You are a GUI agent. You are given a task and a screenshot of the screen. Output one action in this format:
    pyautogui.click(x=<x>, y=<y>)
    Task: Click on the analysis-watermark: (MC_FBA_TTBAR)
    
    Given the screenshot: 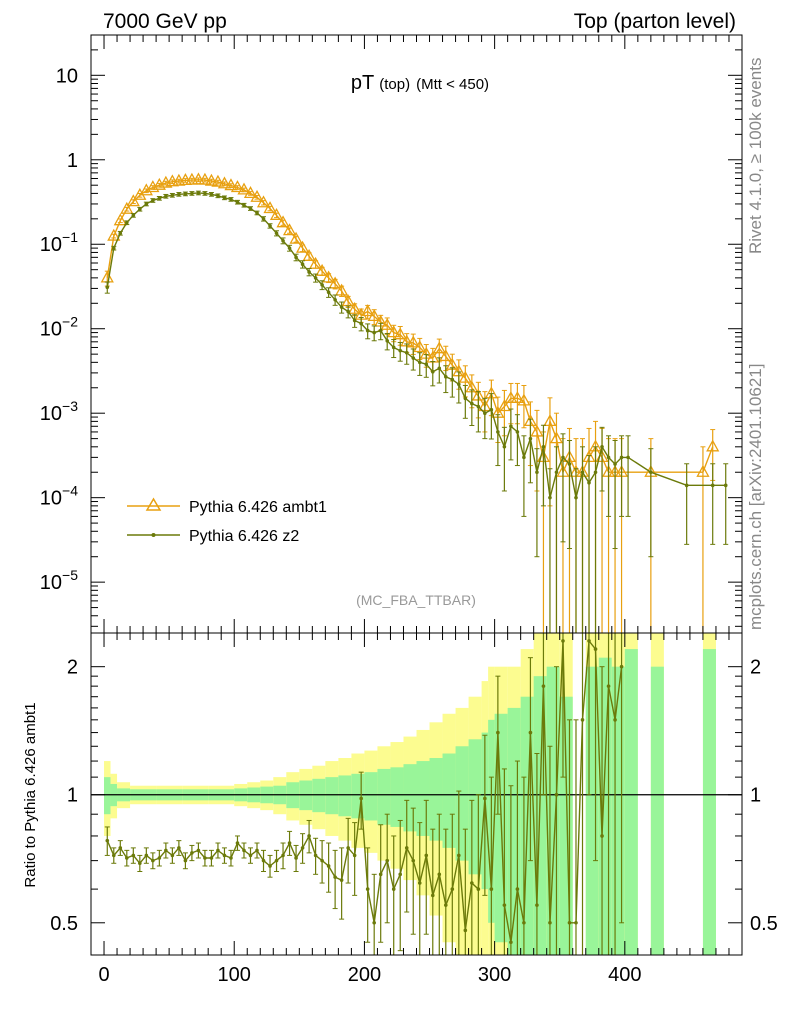 What is the action you would take?
    pyautogui.click(x=416, y=600)
    